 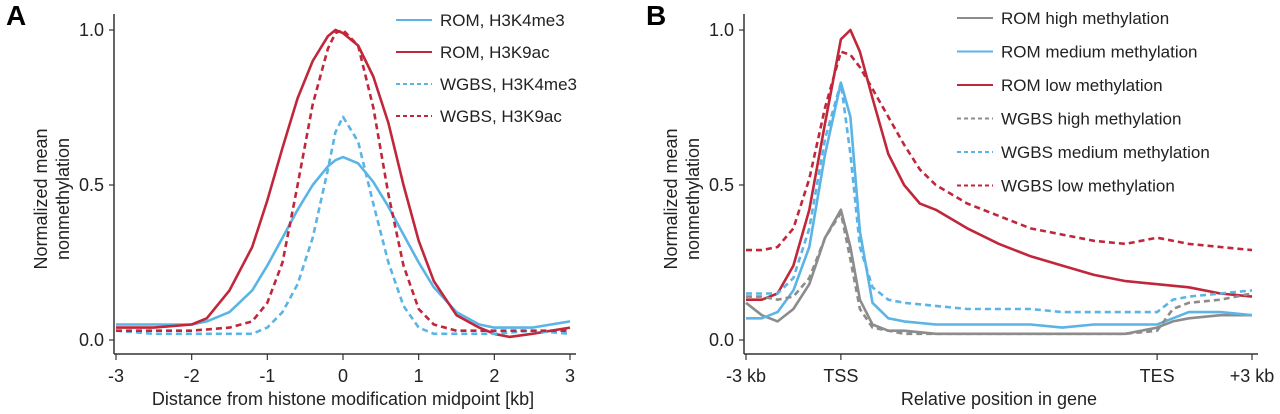 I want to click on legend-label: WGBS, H3K9ac, so click(x=501, y=116).